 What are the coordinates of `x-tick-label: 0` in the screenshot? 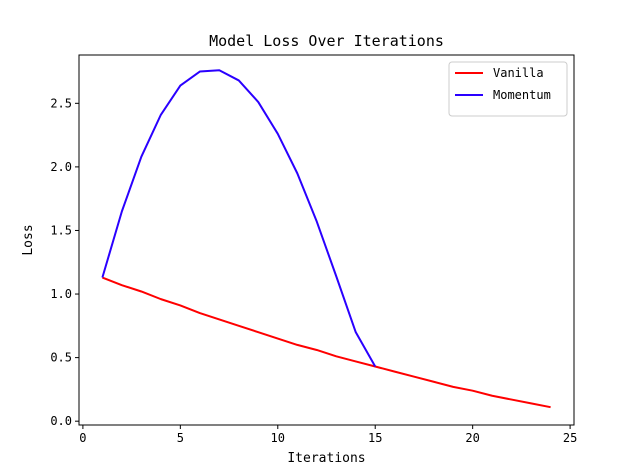 It's located at (82, 438).